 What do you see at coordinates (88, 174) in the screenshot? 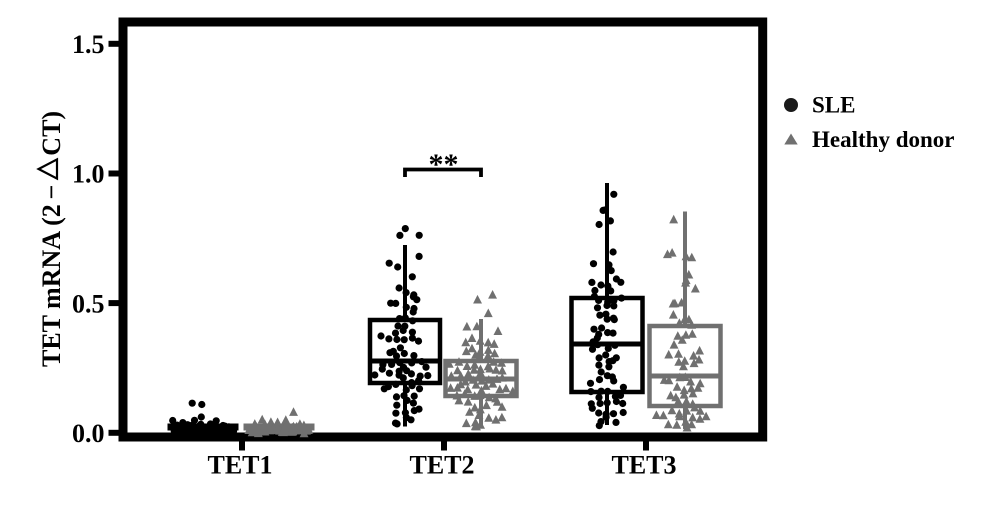
I see `svg-text: 1.0` at bounding box center [88, 174].